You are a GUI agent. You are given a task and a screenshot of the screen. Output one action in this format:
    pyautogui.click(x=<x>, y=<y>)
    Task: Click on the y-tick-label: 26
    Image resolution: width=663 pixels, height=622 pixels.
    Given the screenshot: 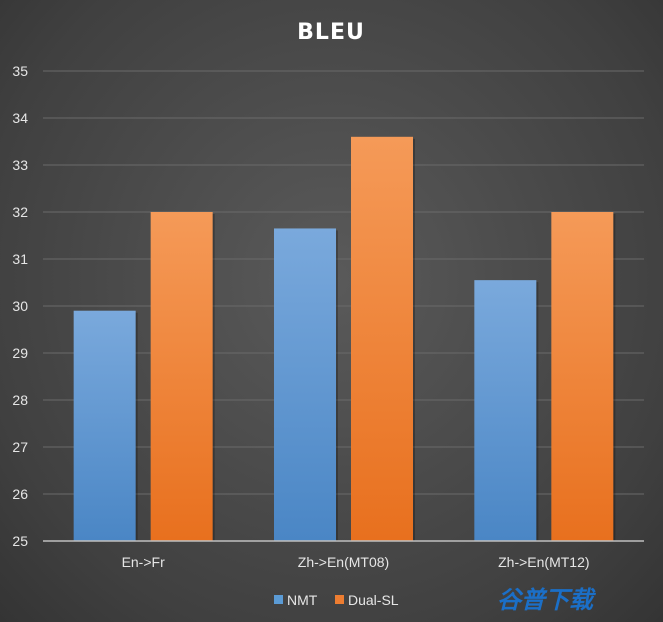 What is the action you would take?
    pyautogui.click(x=20, y=494)
    